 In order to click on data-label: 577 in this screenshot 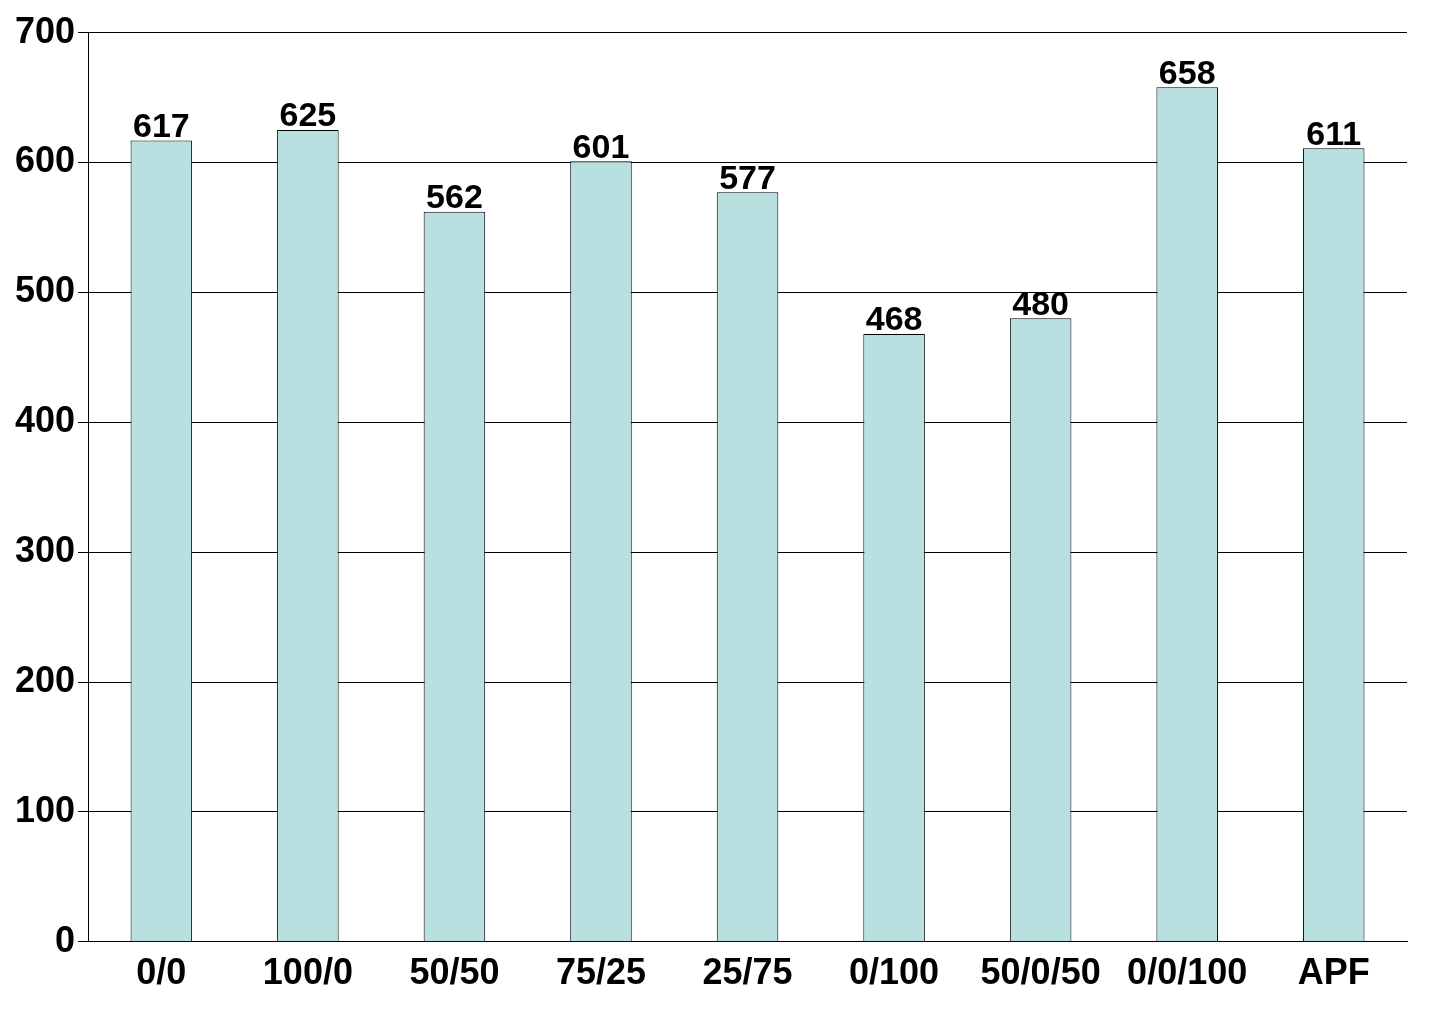, I will do `click(747, 176)`.